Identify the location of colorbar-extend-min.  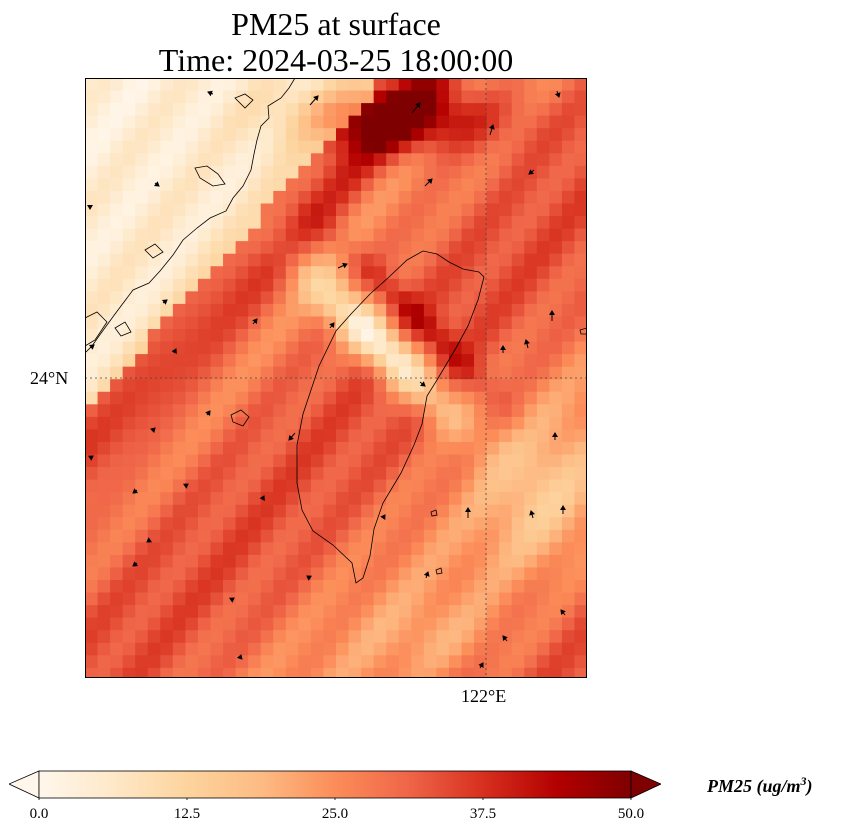
(24, 784).